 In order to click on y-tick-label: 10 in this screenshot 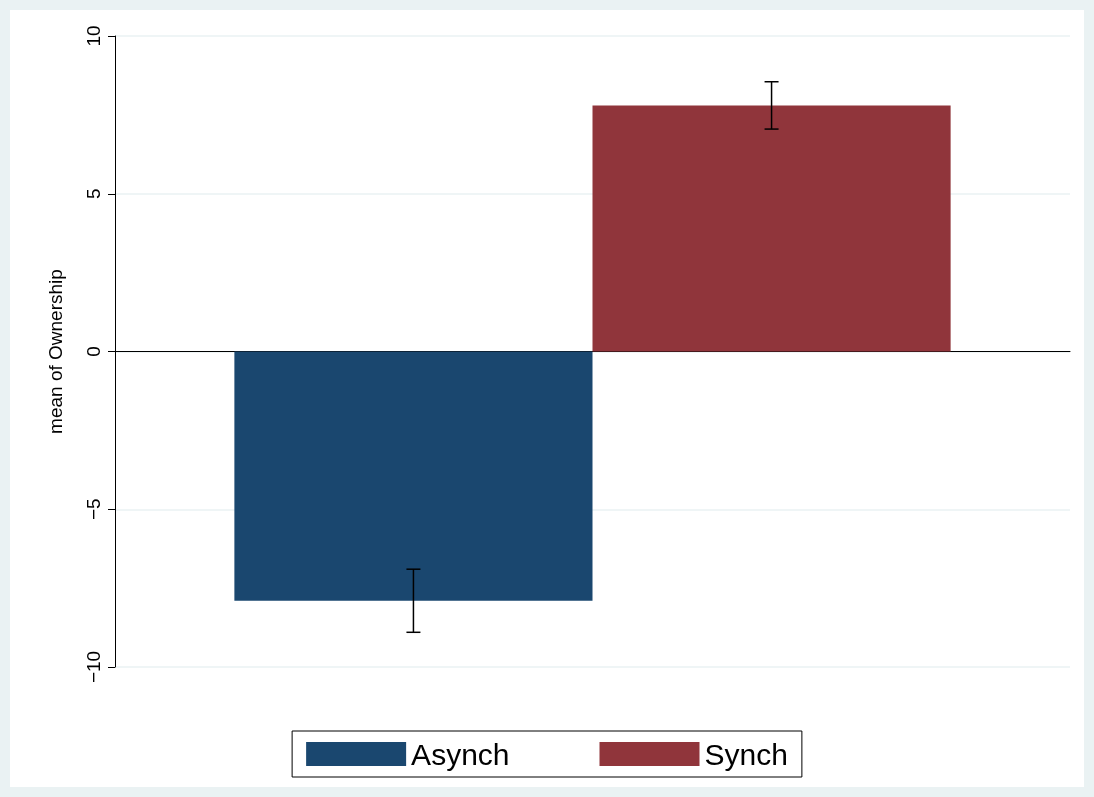, I will do `click(93, 36)`.